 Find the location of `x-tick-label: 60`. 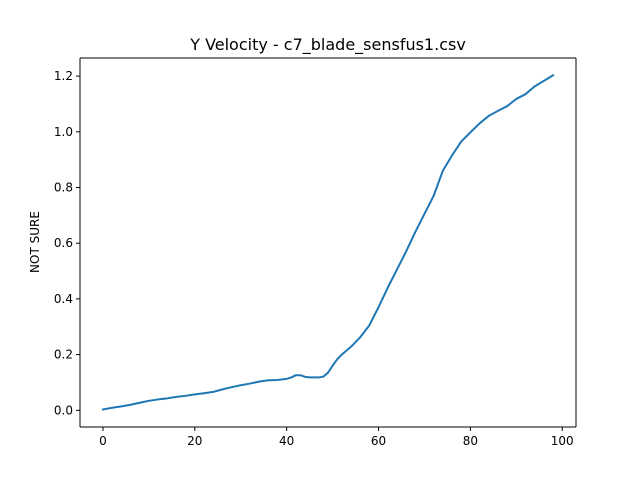

x-tick-label: 60 is located at coordinates (378, 441).